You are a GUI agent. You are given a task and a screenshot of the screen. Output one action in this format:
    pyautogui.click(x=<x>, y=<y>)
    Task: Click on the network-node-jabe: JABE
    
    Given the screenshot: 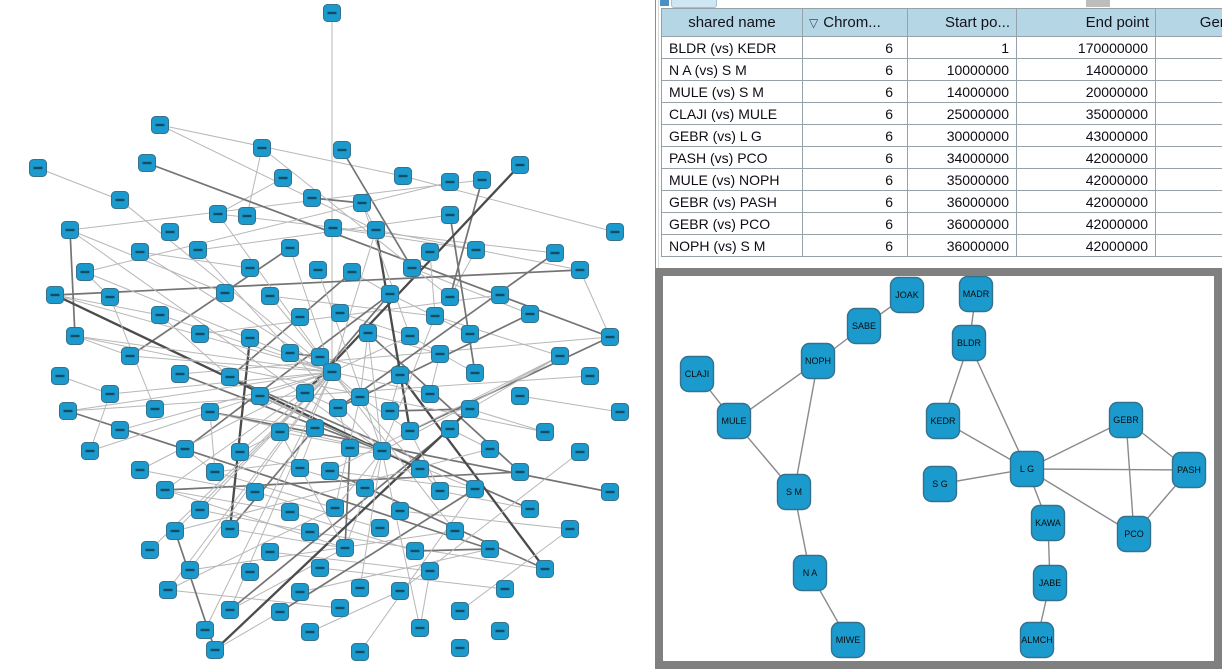 What is the action you would take?
    pyautogui.click(x=1050, y=583)
    